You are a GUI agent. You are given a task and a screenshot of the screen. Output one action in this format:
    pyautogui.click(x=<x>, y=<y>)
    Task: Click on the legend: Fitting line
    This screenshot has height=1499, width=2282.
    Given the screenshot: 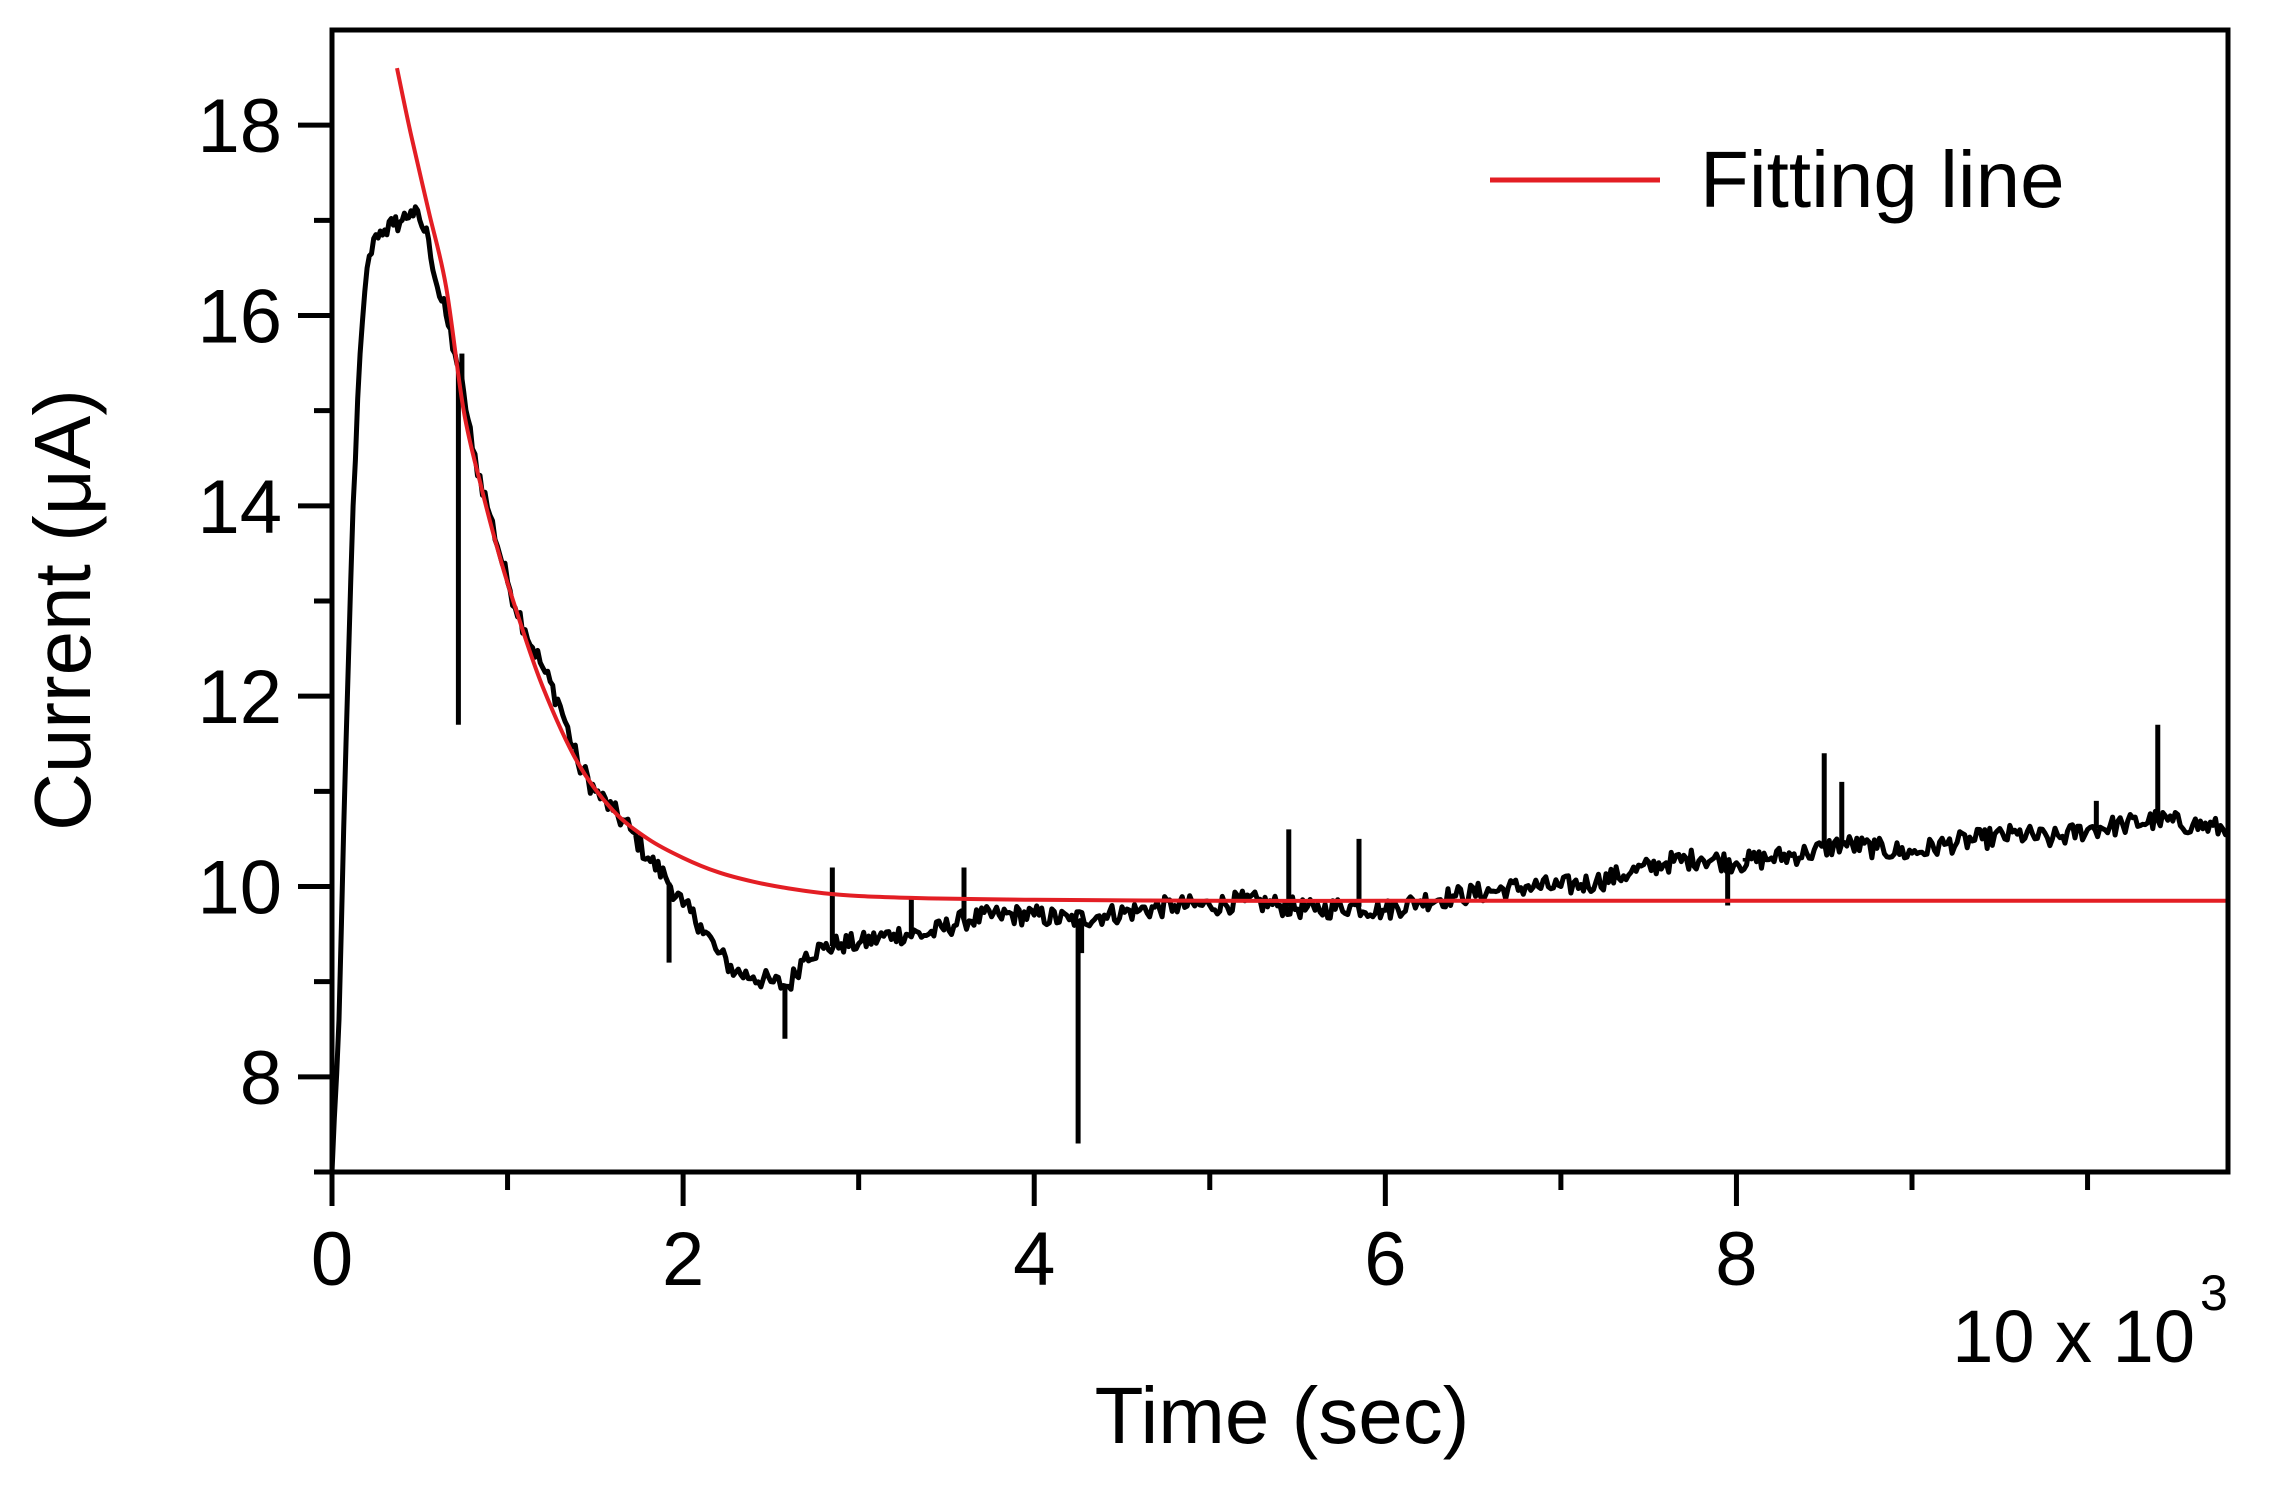 What is the action you would take?
    pyautogui.click(x=1777, y=179)
    